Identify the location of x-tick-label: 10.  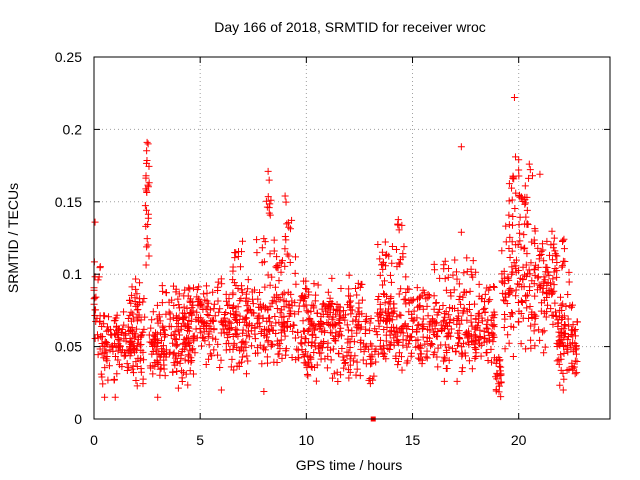
(307, 440).